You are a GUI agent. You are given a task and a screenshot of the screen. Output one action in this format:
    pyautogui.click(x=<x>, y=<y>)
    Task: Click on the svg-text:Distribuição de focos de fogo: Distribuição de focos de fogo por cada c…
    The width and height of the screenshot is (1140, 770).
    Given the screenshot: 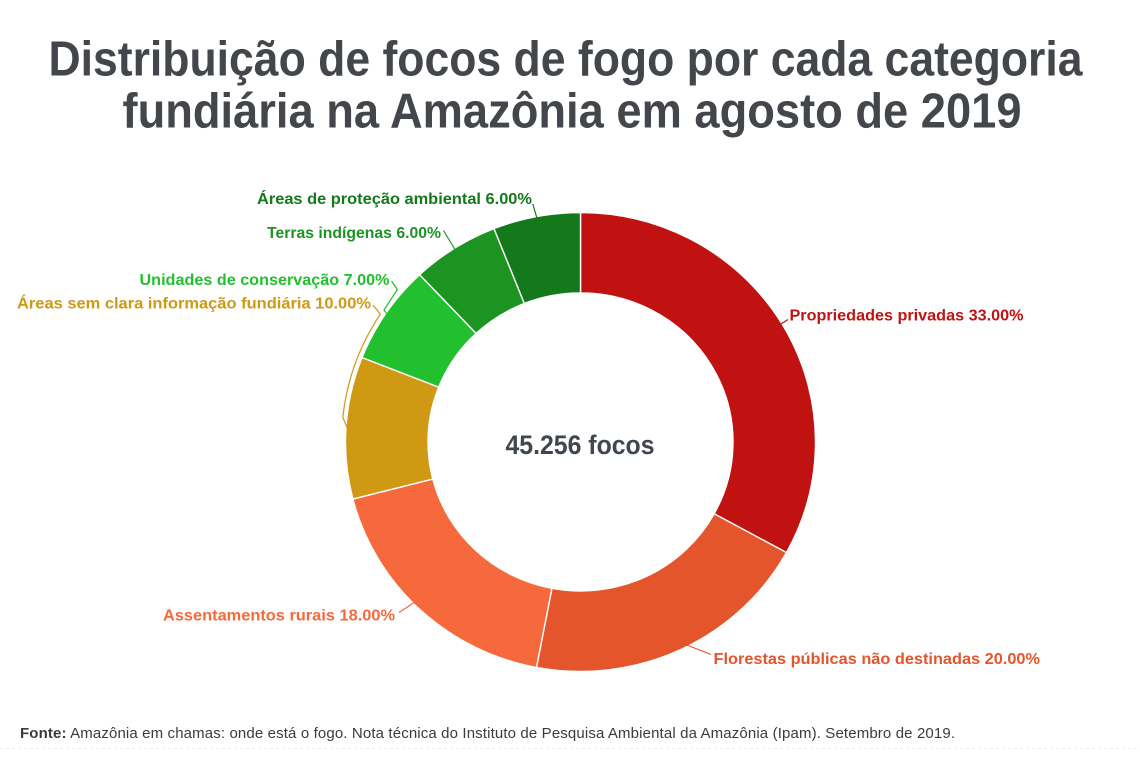 What is the action you would take?
    pyautogui.click(x=566, y=59)
    